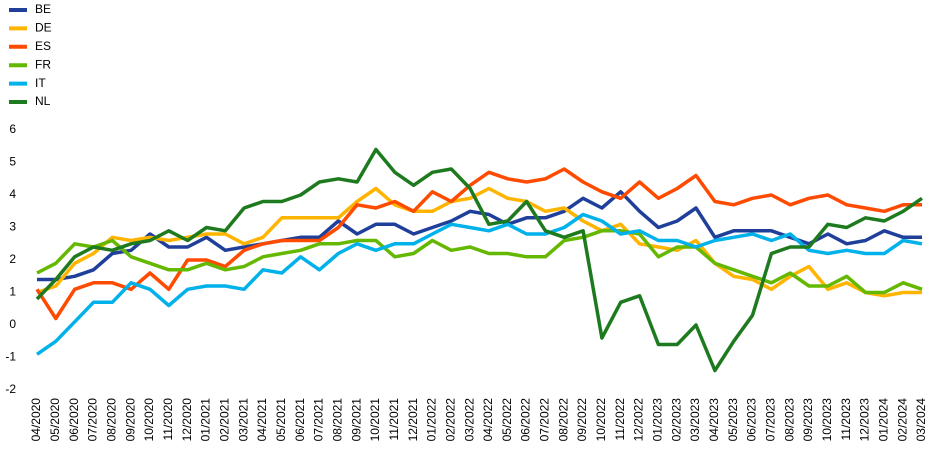 Image resolution: width=944 pixels, height=455 pixels. Describe the element at coordinates (43, 28) in the screenshot. I see `legend-label: DE` at that location.